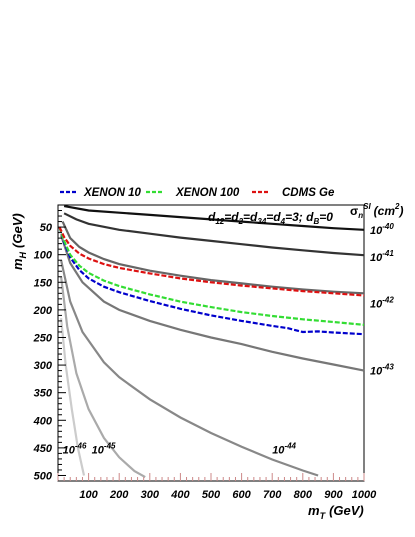  Describe the element at coordinates (43, 421) in the screenshot. I see `y-tick-label: 400` at that location.